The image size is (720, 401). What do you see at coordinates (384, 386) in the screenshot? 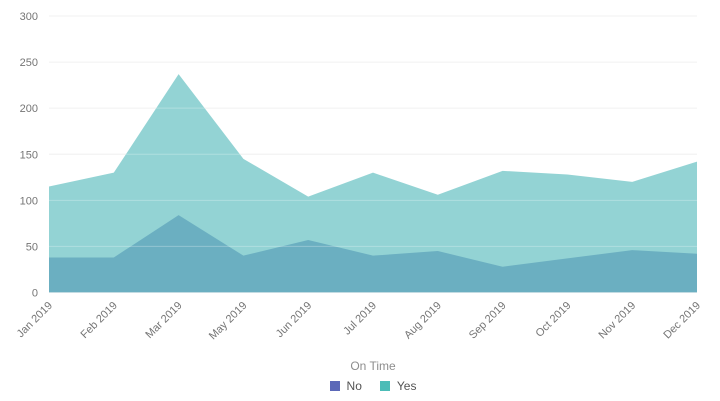
I see `legend-swatch-yes` at bounding box center [384, 386].